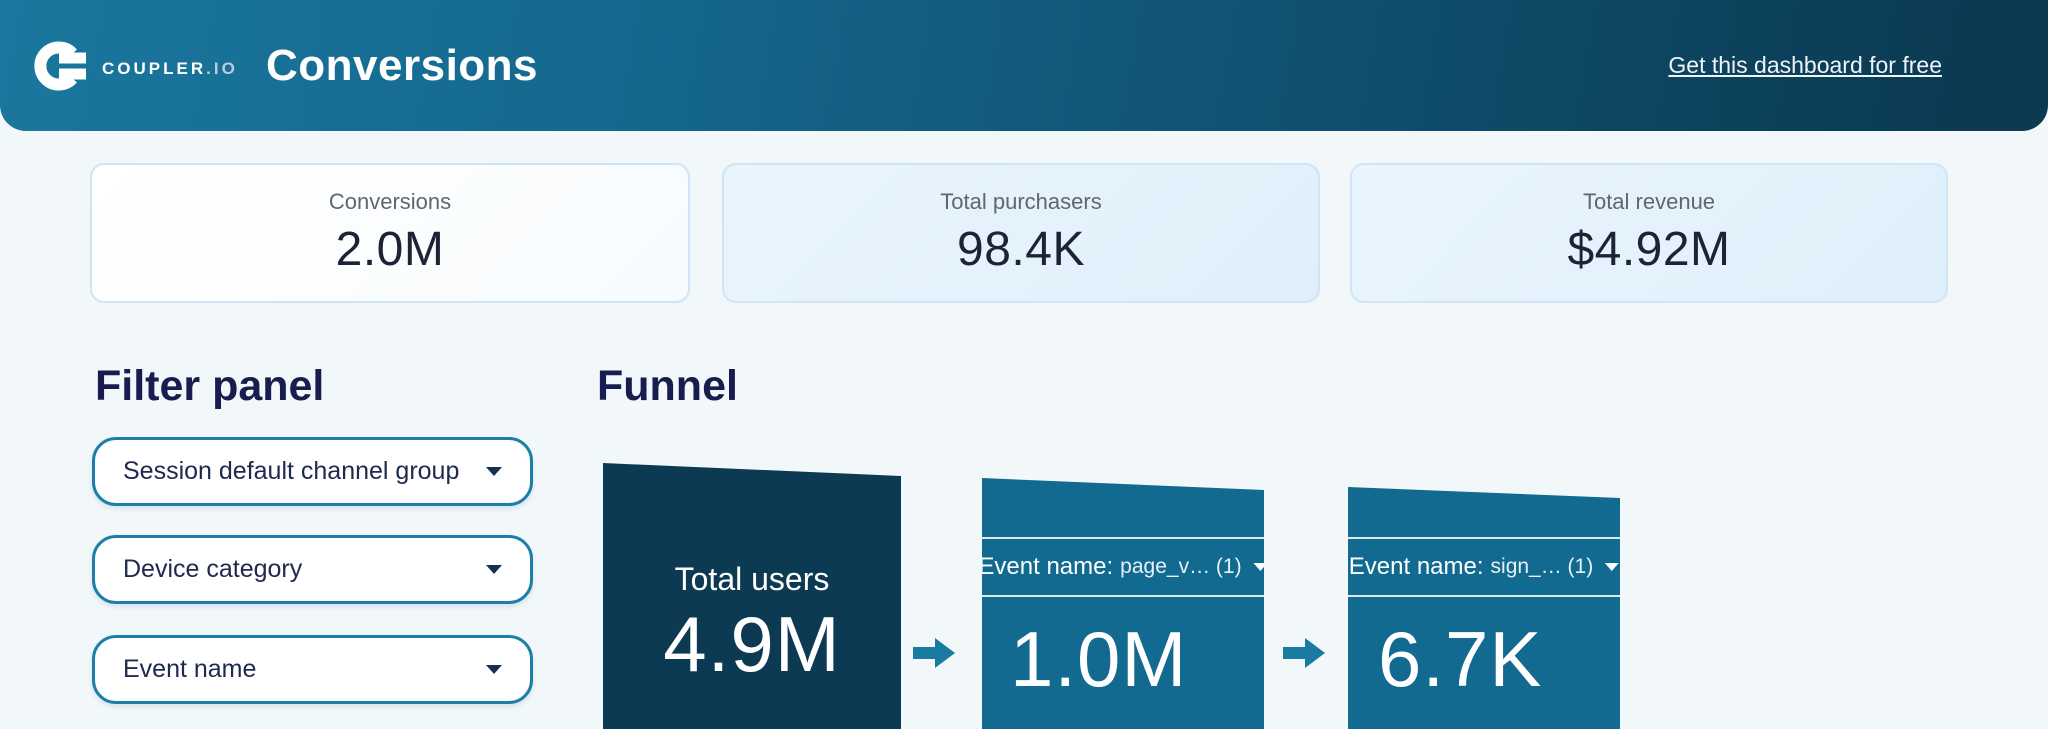 The width and height of the screenshot is (2048, 729). Describe the element at coordinates (60, 68) in the screenshot. I see `coupler-logo-icon` at that location.